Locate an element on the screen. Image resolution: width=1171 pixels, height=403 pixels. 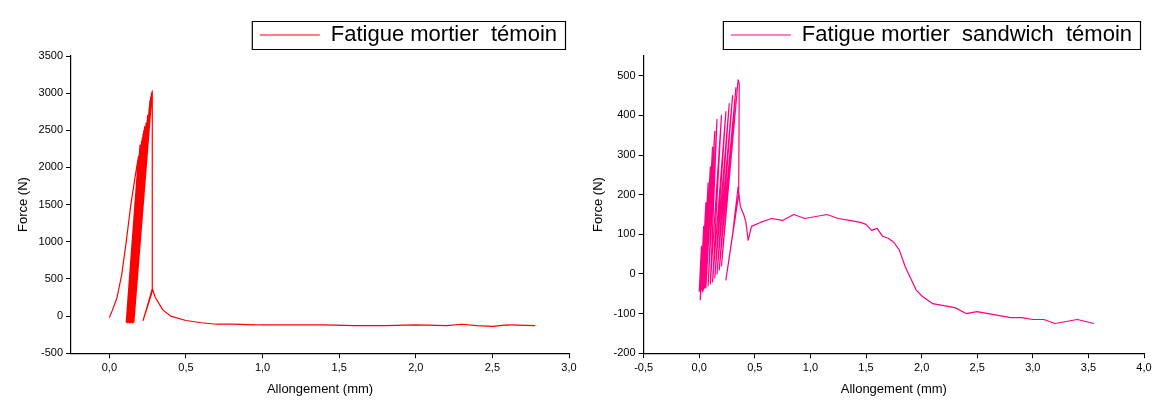
y-tick-label: 300 is located at coordinates (626, 154).